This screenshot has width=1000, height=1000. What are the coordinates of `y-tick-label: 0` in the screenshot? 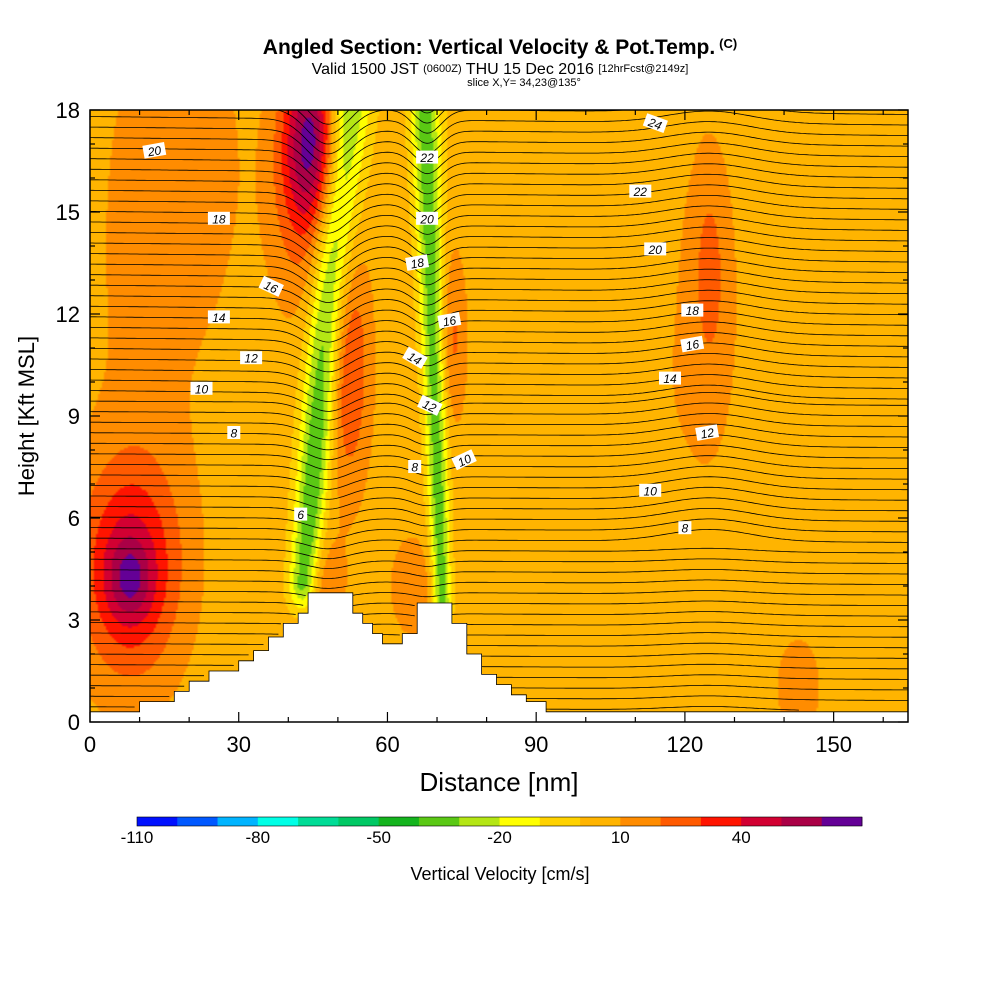 It's located at (74, 722).